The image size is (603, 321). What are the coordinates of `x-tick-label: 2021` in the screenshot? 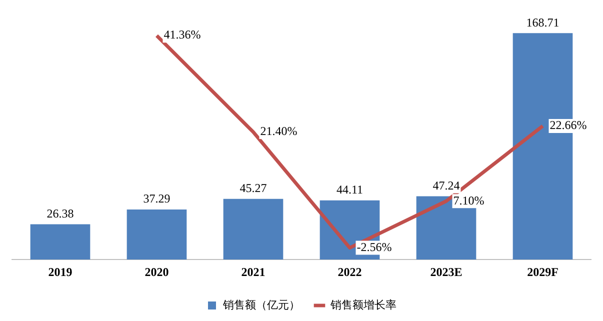 It's located at (253, 271).